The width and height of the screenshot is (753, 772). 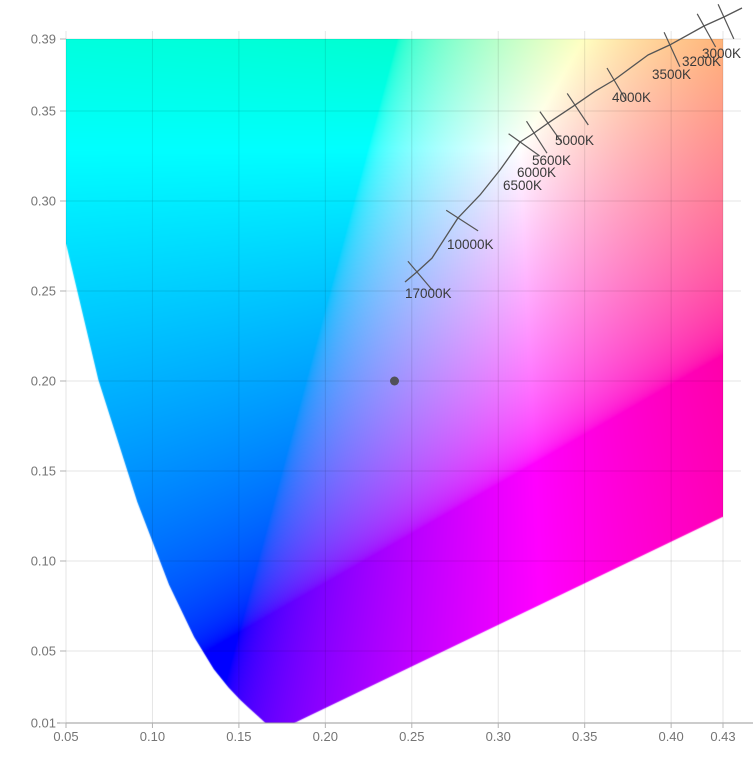 I want to click on x-axis-tick-label: 0.05, so click(x=65, y=736).